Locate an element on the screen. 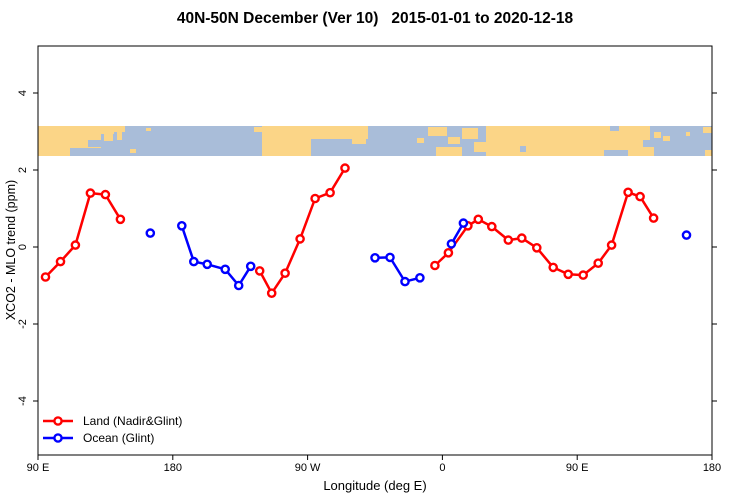 This screenshot has width=750, height=500. legend-item-land: Land (Nadir&Glint) is located at coordinates (111, 421).